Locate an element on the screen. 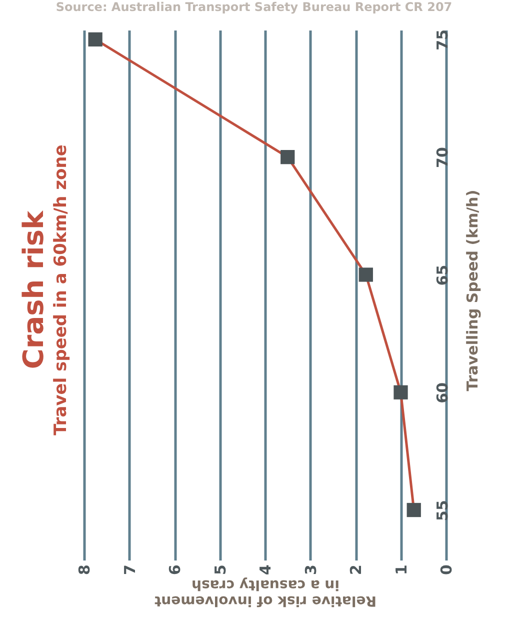 Image resolution: width=508 pixels, height=636 pixels. y-tick-label: 65 is located at coordinates (443, 275).